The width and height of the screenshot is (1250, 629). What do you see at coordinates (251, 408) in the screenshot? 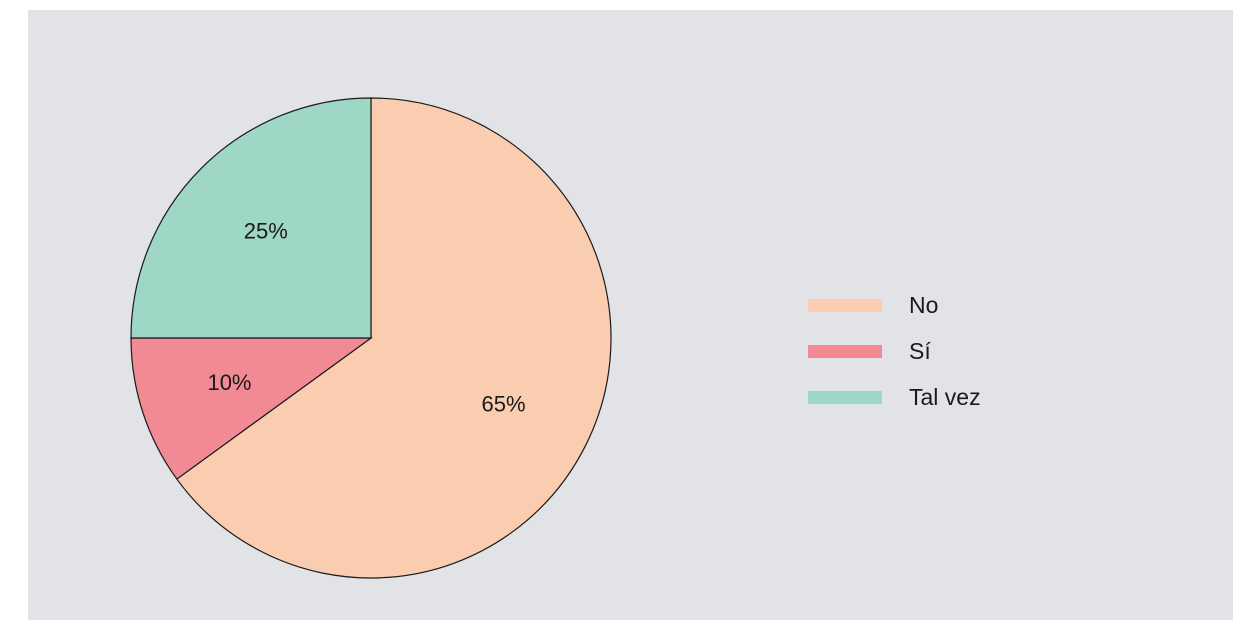
I see `pie-slice-si` at bounding box center [251, 408].